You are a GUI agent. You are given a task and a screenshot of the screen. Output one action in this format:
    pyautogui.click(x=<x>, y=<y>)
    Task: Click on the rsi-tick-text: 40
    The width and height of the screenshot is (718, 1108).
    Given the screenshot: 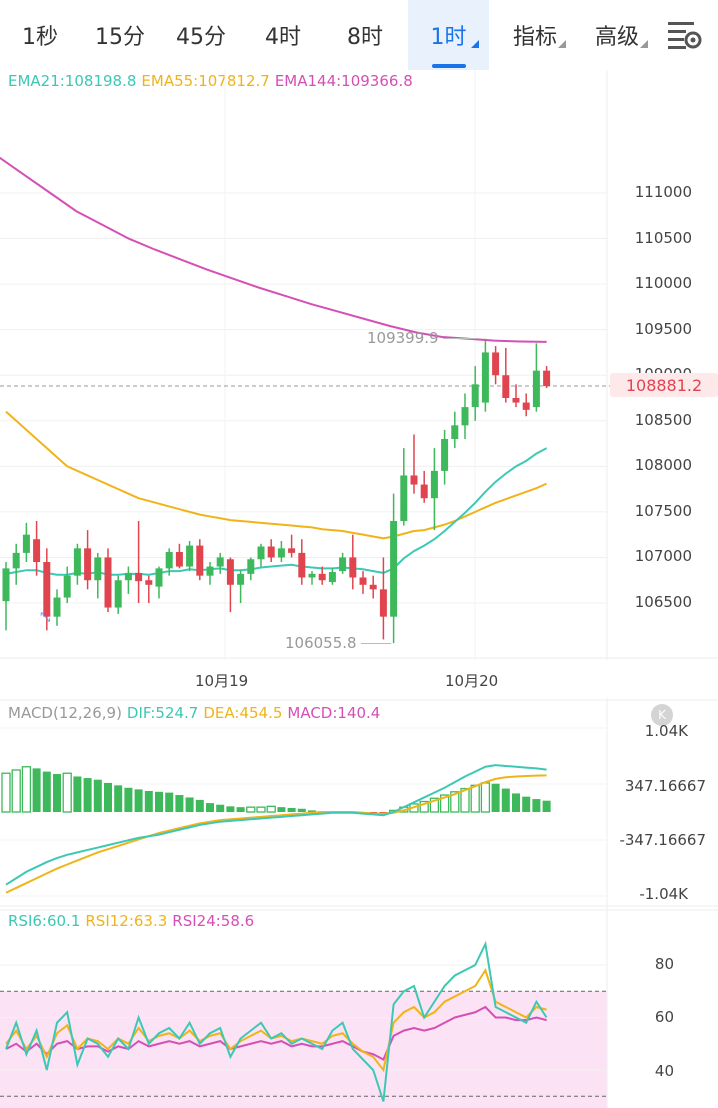 What is the action you would take?
    pyautogui.click(x=664, y=1071)
    